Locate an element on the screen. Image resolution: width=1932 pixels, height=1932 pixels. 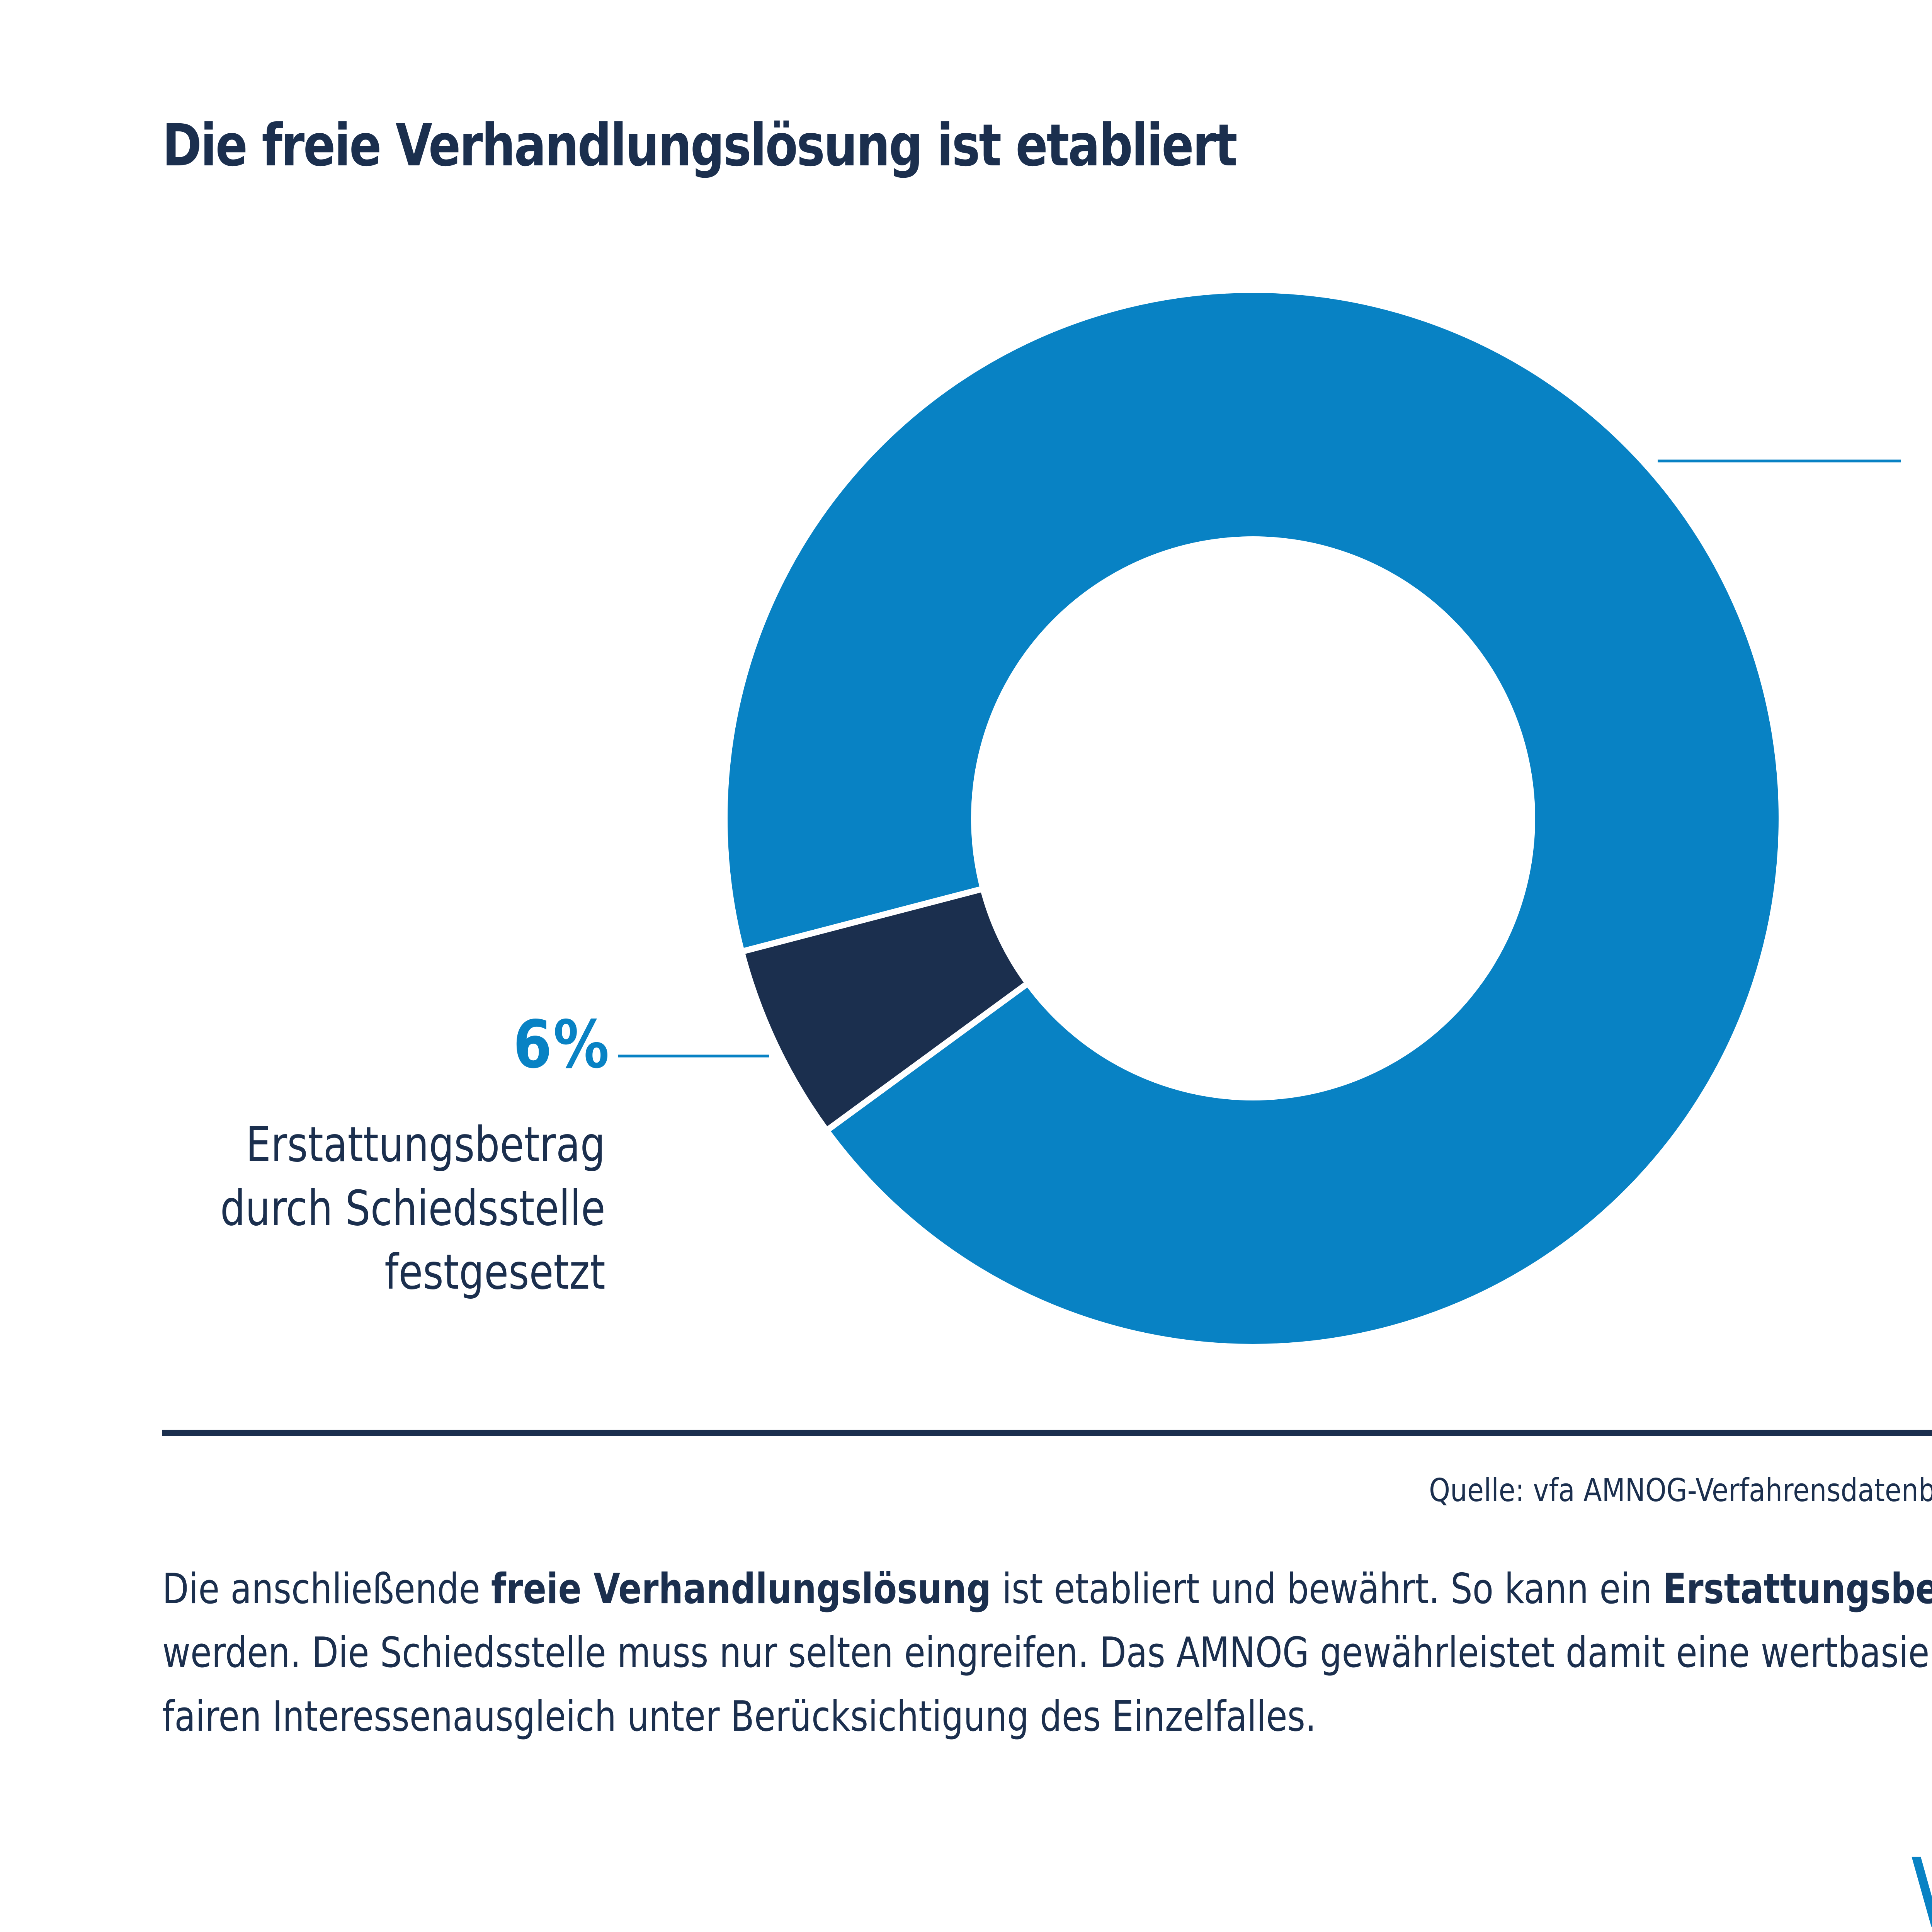
vfa-logo-mark: vfa. is located at coordinates (1921, 1870).